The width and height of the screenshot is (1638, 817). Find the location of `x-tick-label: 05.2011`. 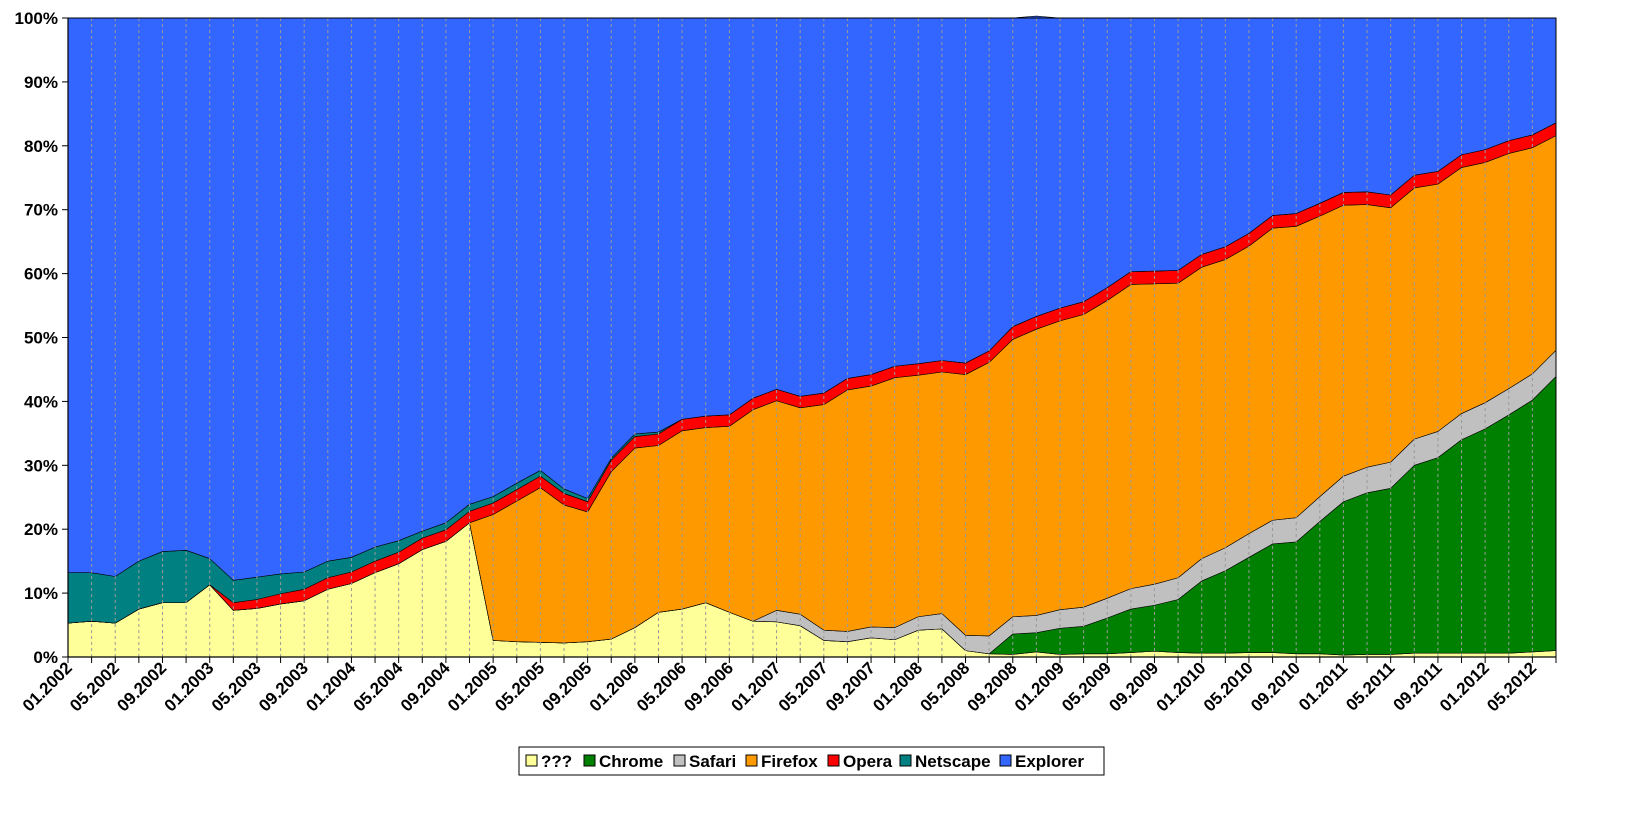

x-tick-label: 05.2011 is located at coordinates (1370, 686).